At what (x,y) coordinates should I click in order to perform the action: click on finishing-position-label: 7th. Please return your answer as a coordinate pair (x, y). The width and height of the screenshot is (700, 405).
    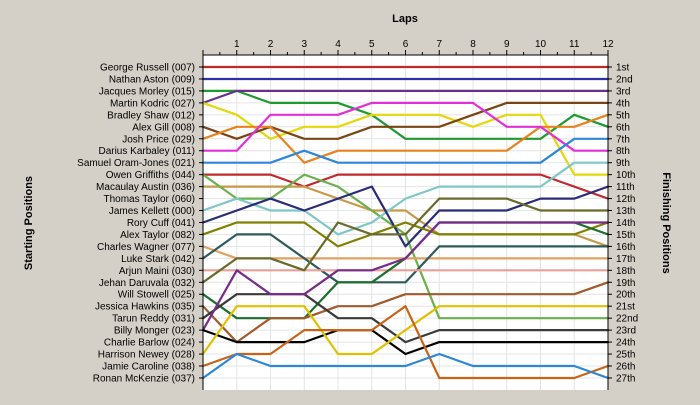
    Looking at the image, I should click on (623, 139).